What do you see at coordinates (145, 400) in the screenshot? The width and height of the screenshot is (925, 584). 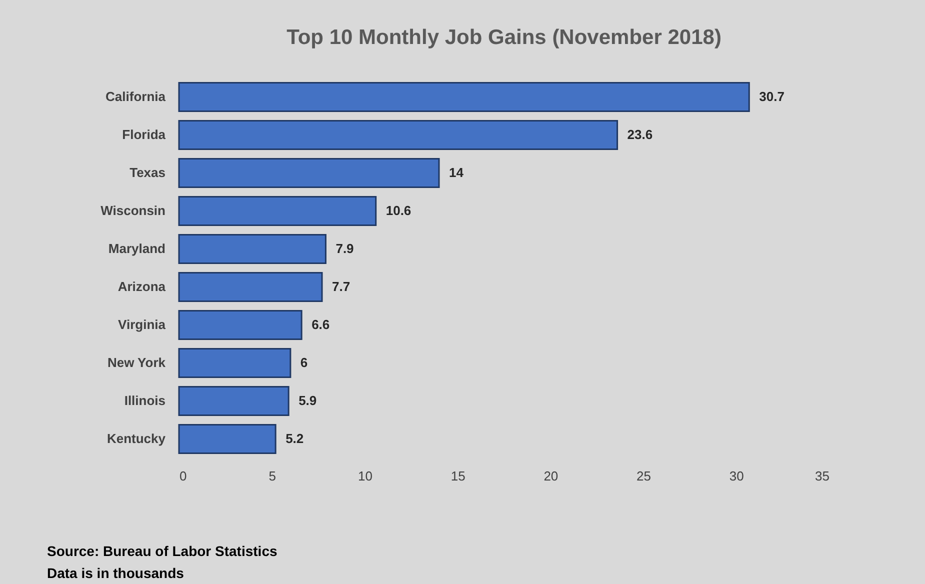 I see `y-tick-label: Illinois` at bounding box center [145, 400].